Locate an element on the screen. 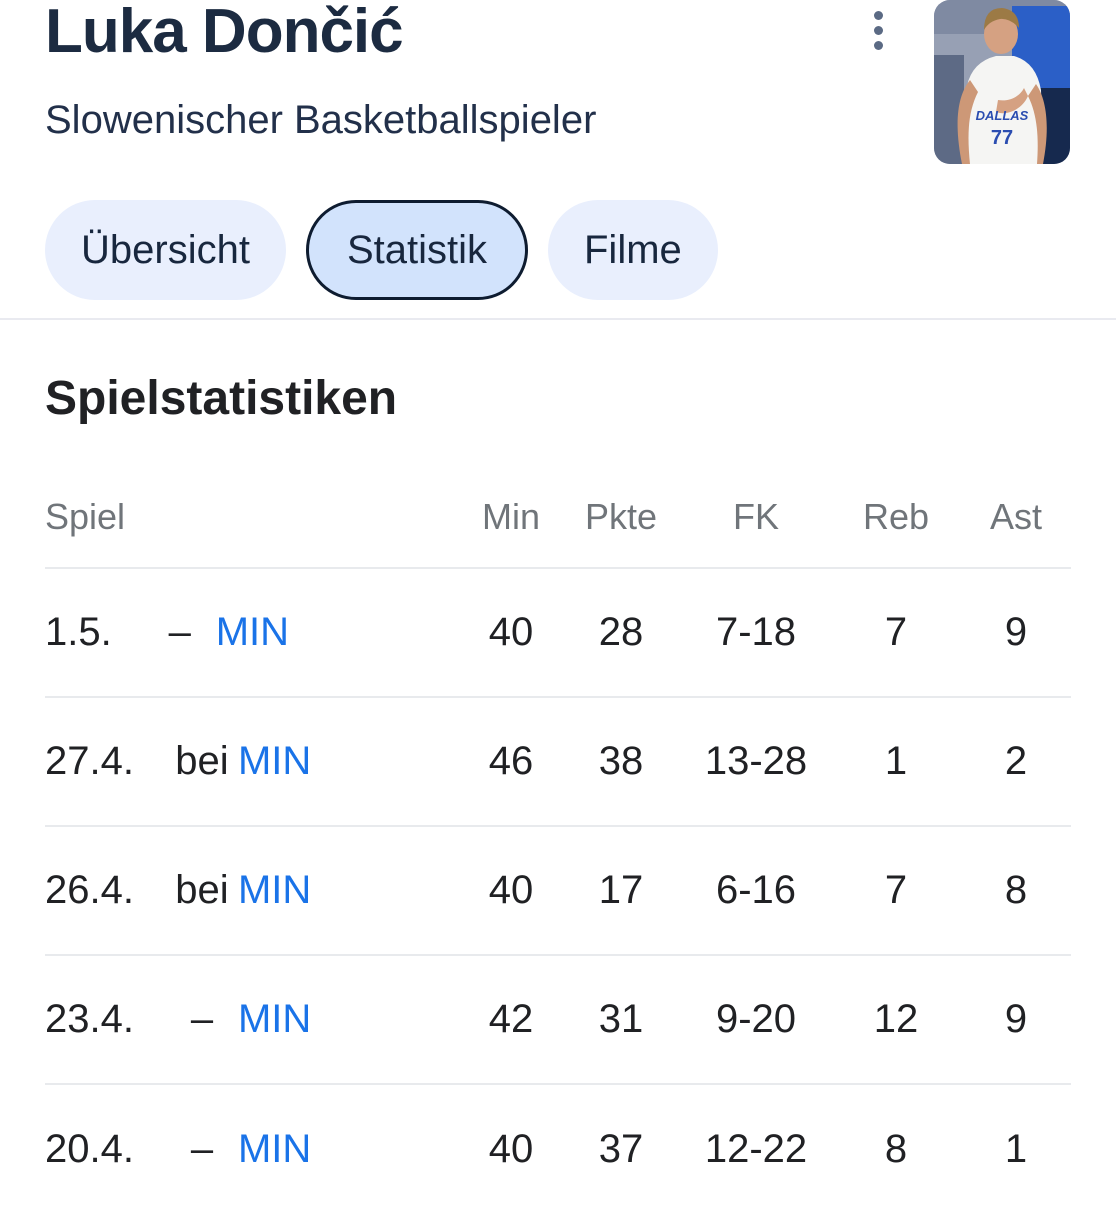  stat-pkte: 17 is located at coordinates (621, 890).